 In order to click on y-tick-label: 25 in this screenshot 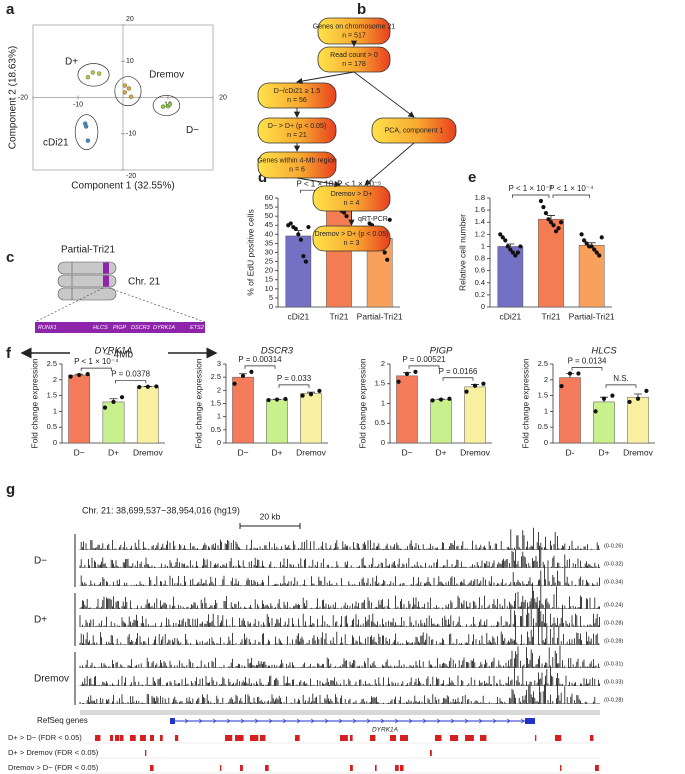, I will do `click(269, 261)`.